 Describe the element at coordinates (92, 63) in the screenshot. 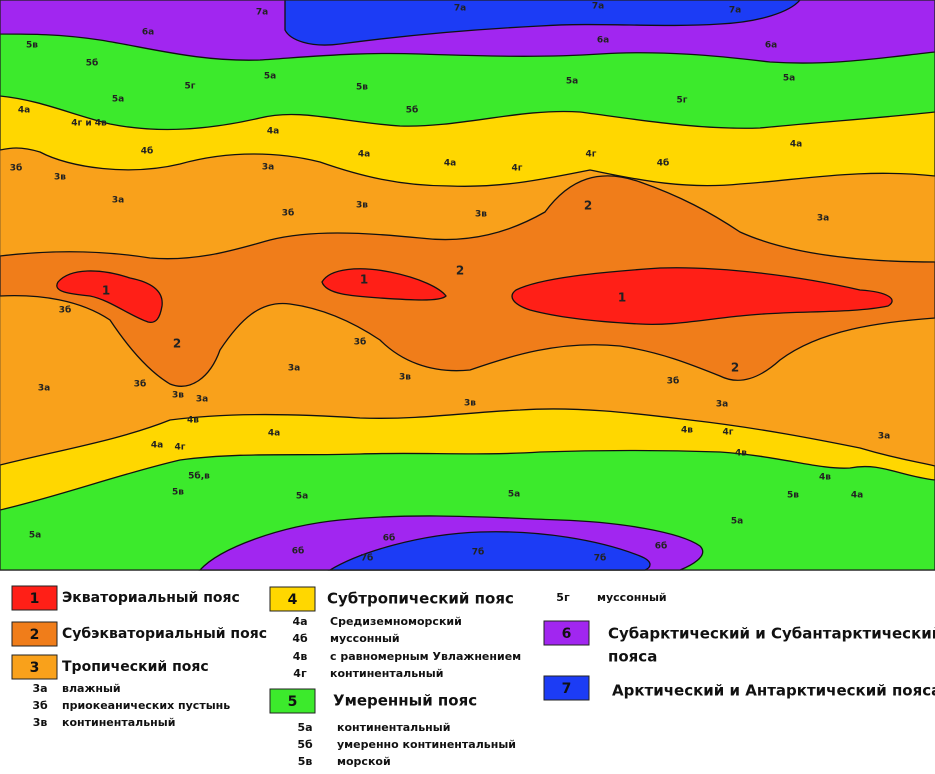

I see `map-label: 5б` at that location.